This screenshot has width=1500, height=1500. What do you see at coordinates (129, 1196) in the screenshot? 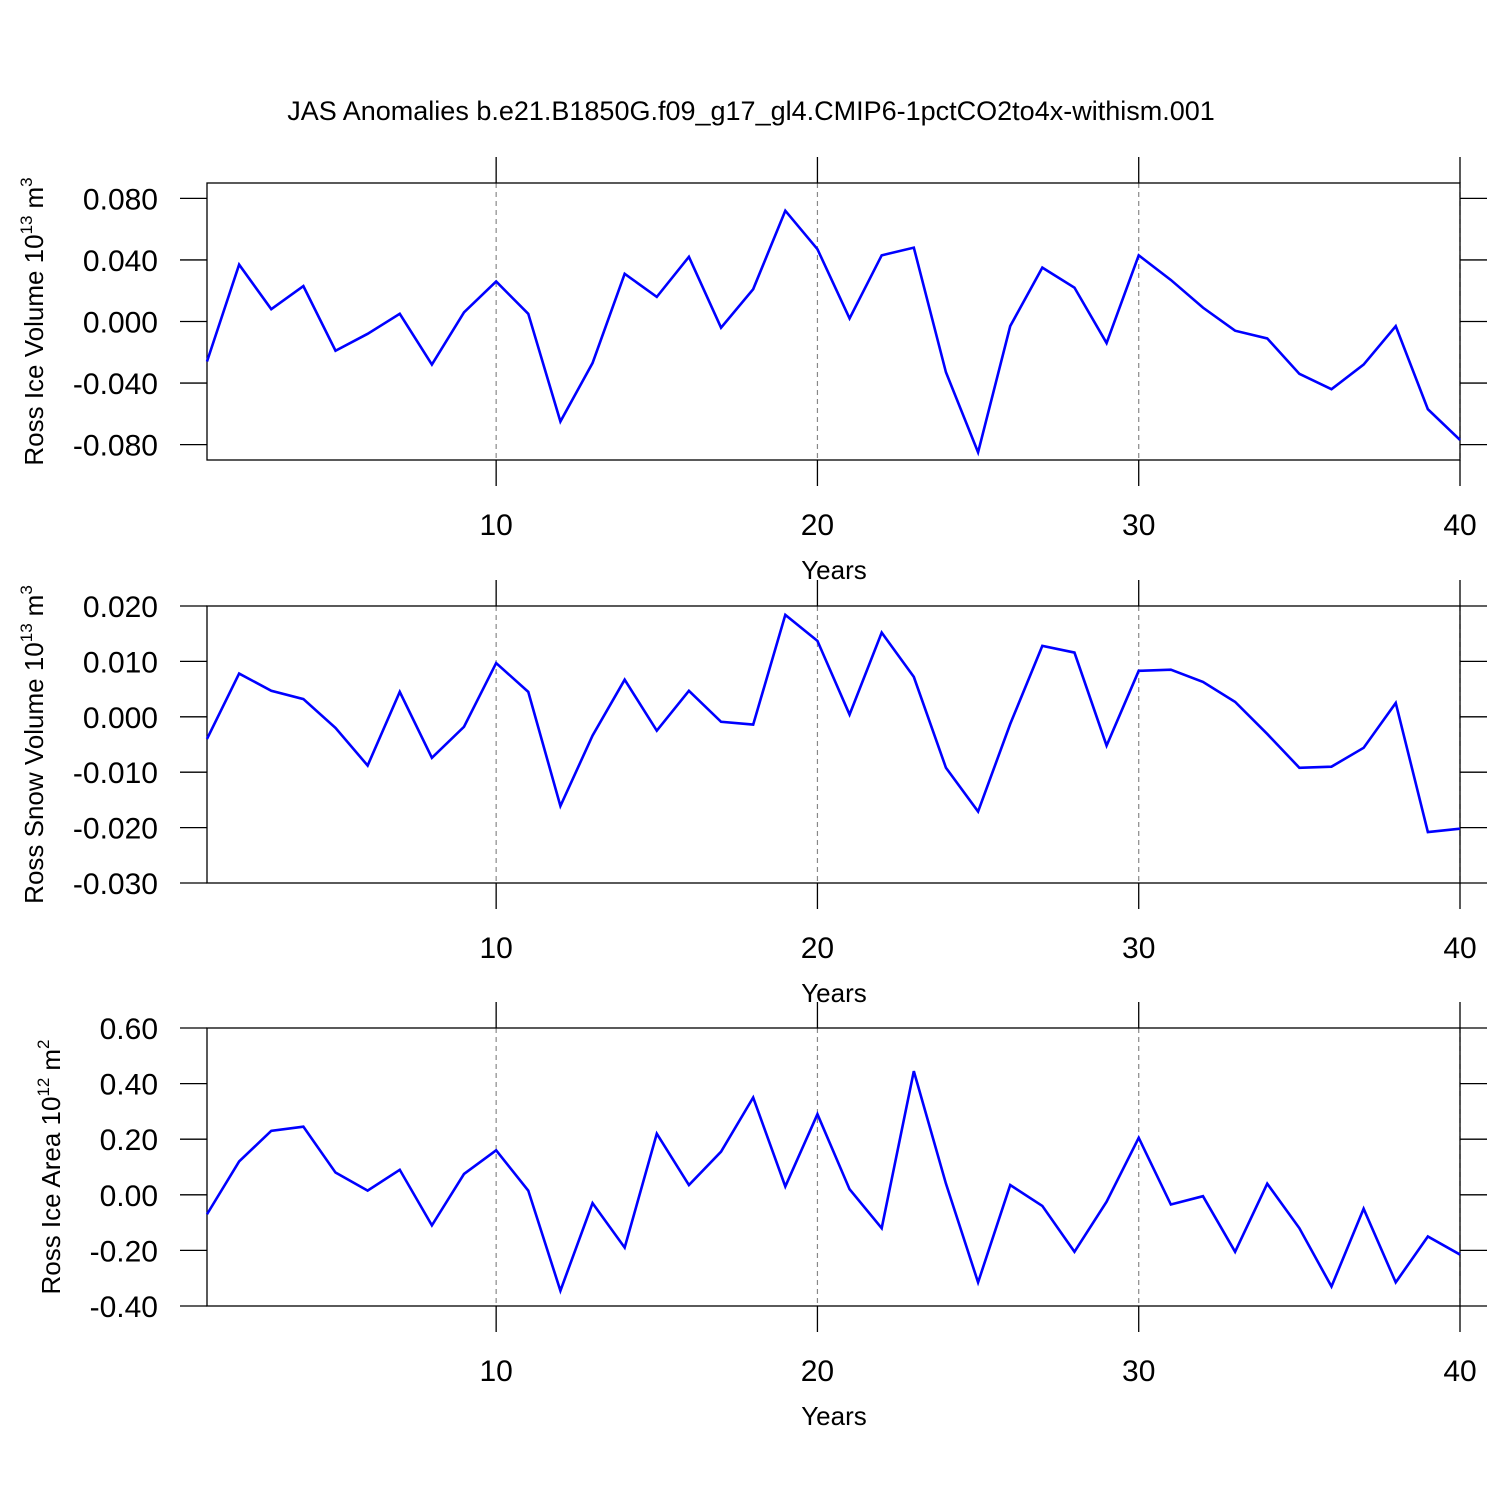
I see `y-tick-label: 0.00` at bounding box center [129, 1196].